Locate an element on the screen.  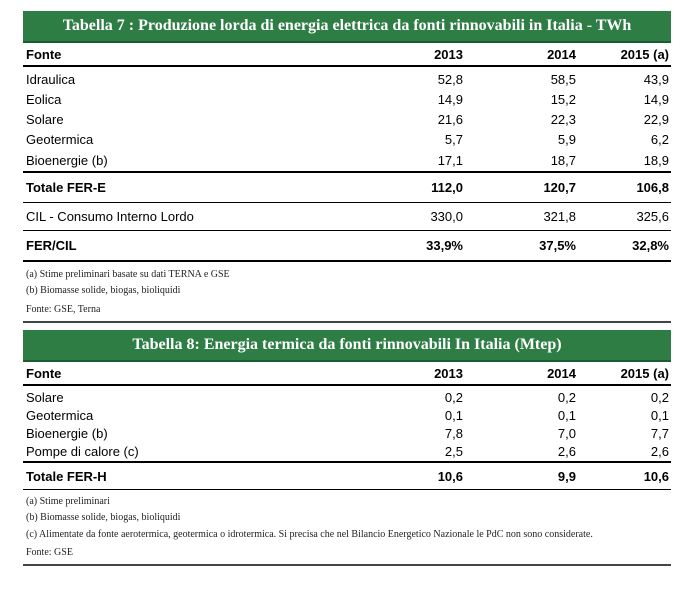
row-label: Totale FER-H is located at coordinates (66, 476).